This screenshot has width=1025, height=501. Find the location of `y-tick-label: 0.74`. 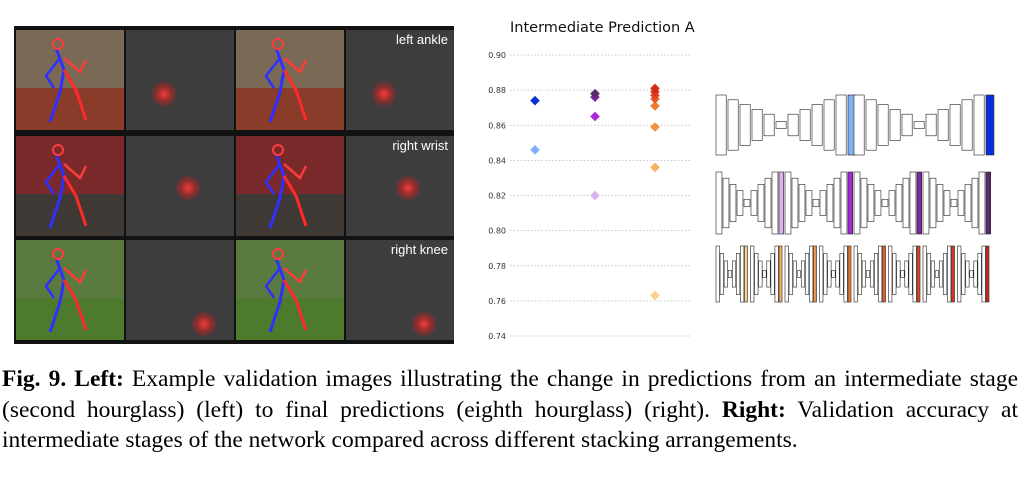

y-tick-label: 0.74 is located at coordinates (497, 336).